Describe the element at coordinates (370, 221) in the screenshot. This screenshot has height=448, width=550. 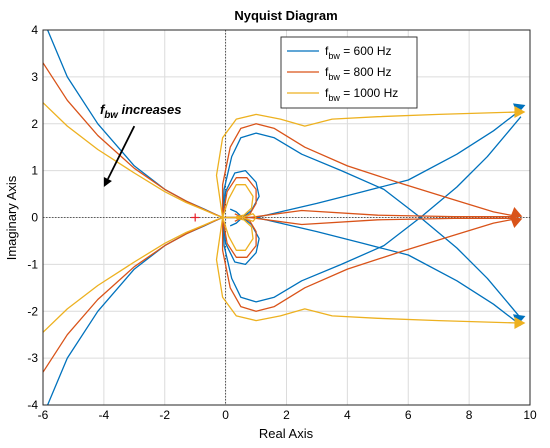
I see `series-1-branch-mirror-line` at that location.